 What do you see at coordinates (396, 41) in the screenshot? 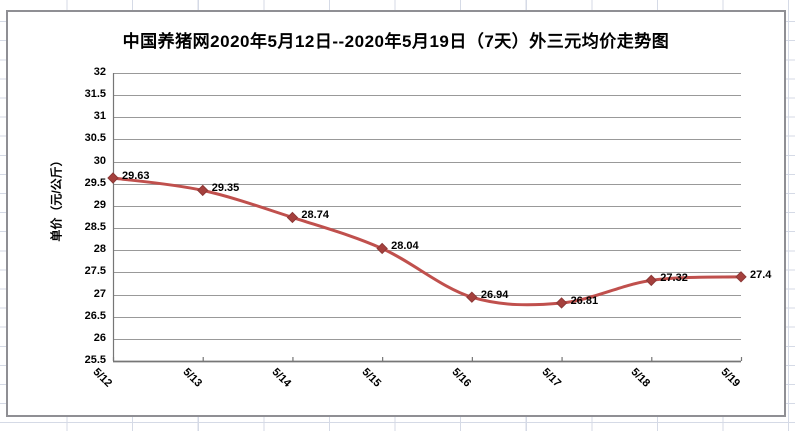
I see `chart-title: 中国养猪网2020年5月12日--2020年5月19日（7天）外三元均价走势图` at bounding box center [396, 41].